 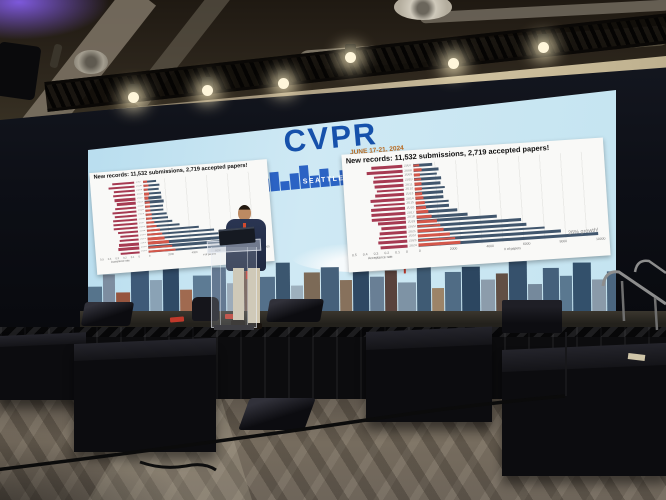 I want to click on stage-step-riser, so click(x=43, y=366).